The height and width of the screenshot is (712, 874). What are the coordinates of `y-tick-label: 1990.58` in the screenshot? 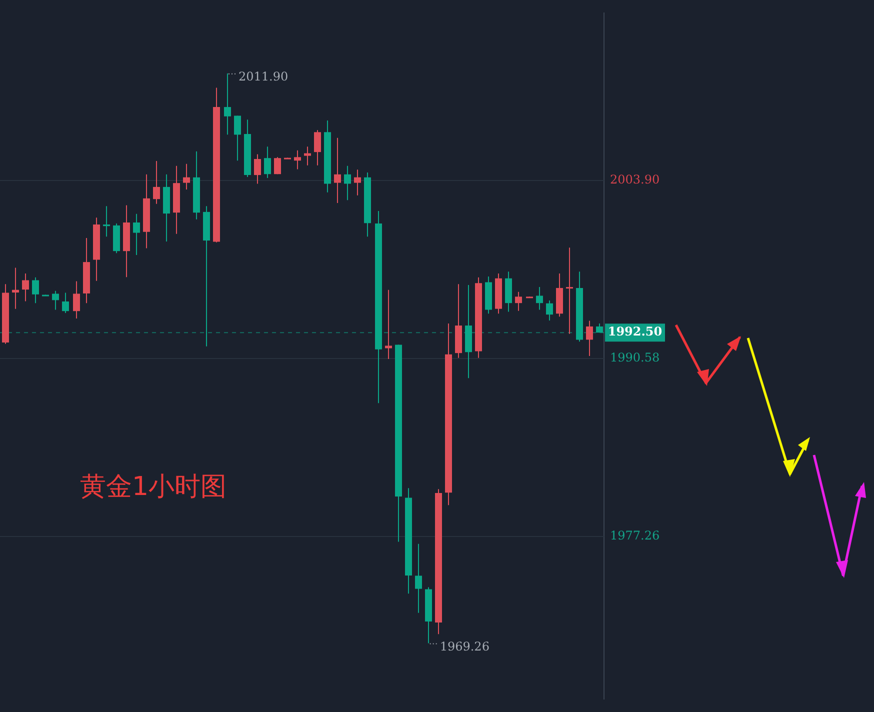 It's located at (635, 357).